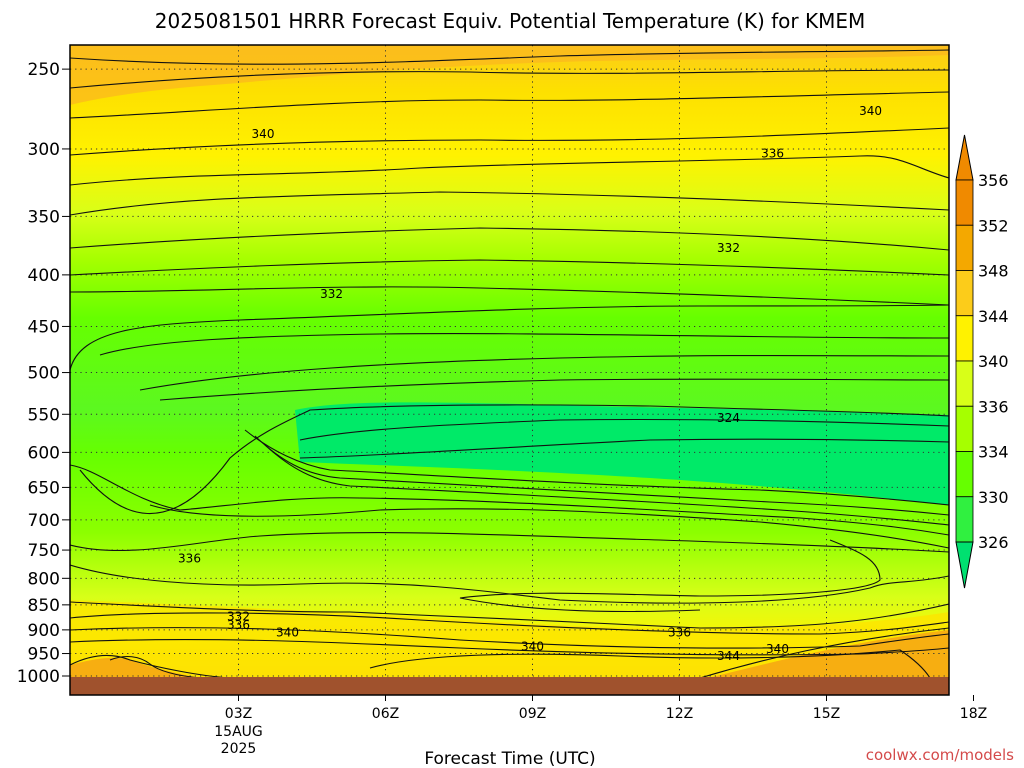  What do you see at coordinates (44, 276) in the screenshot?
I see `y-tick-label: 400` at bounding box center [44, 276].